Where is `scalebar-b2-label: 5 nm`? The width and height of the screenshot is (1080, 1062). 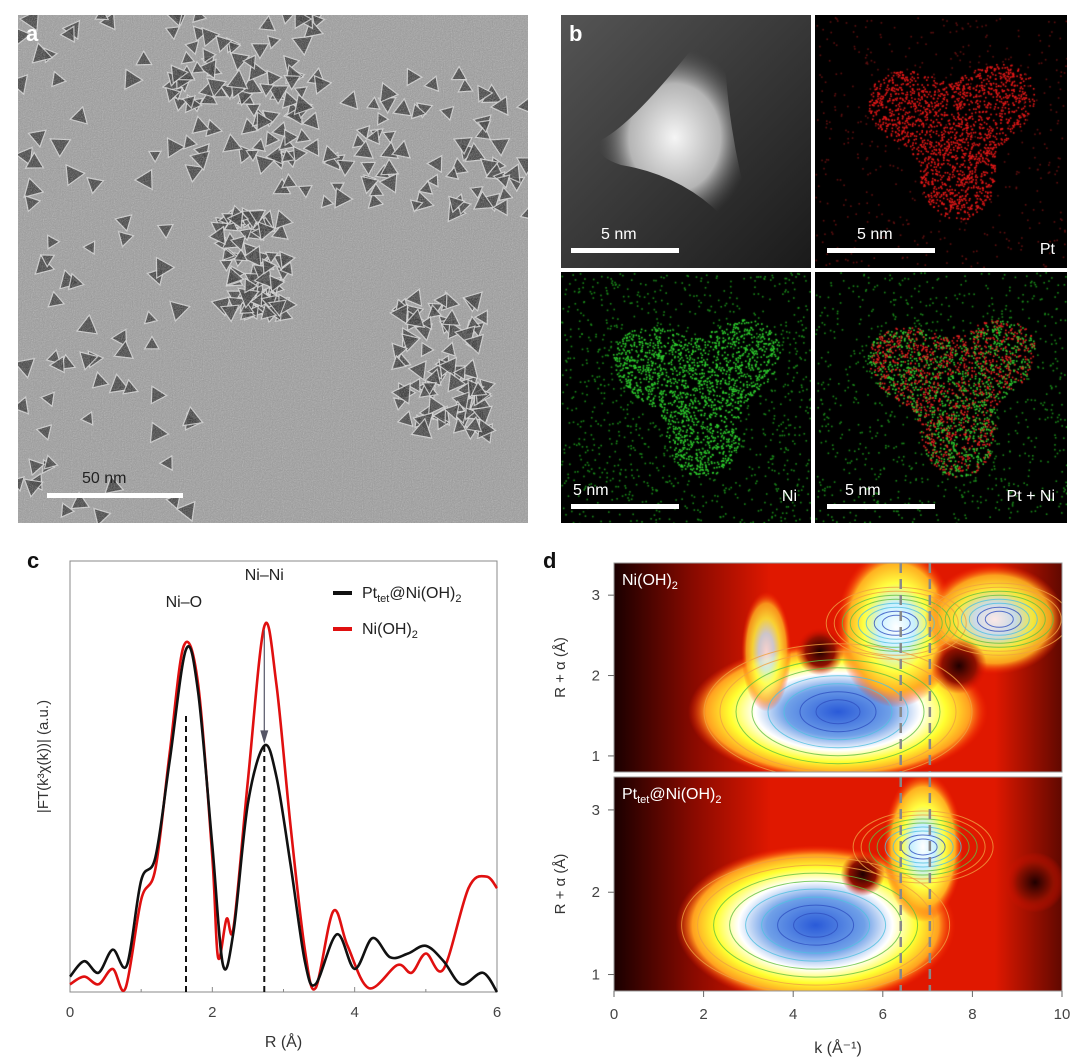
scalebar-b2-label: 5 nm is located at coordinates (875, 234).